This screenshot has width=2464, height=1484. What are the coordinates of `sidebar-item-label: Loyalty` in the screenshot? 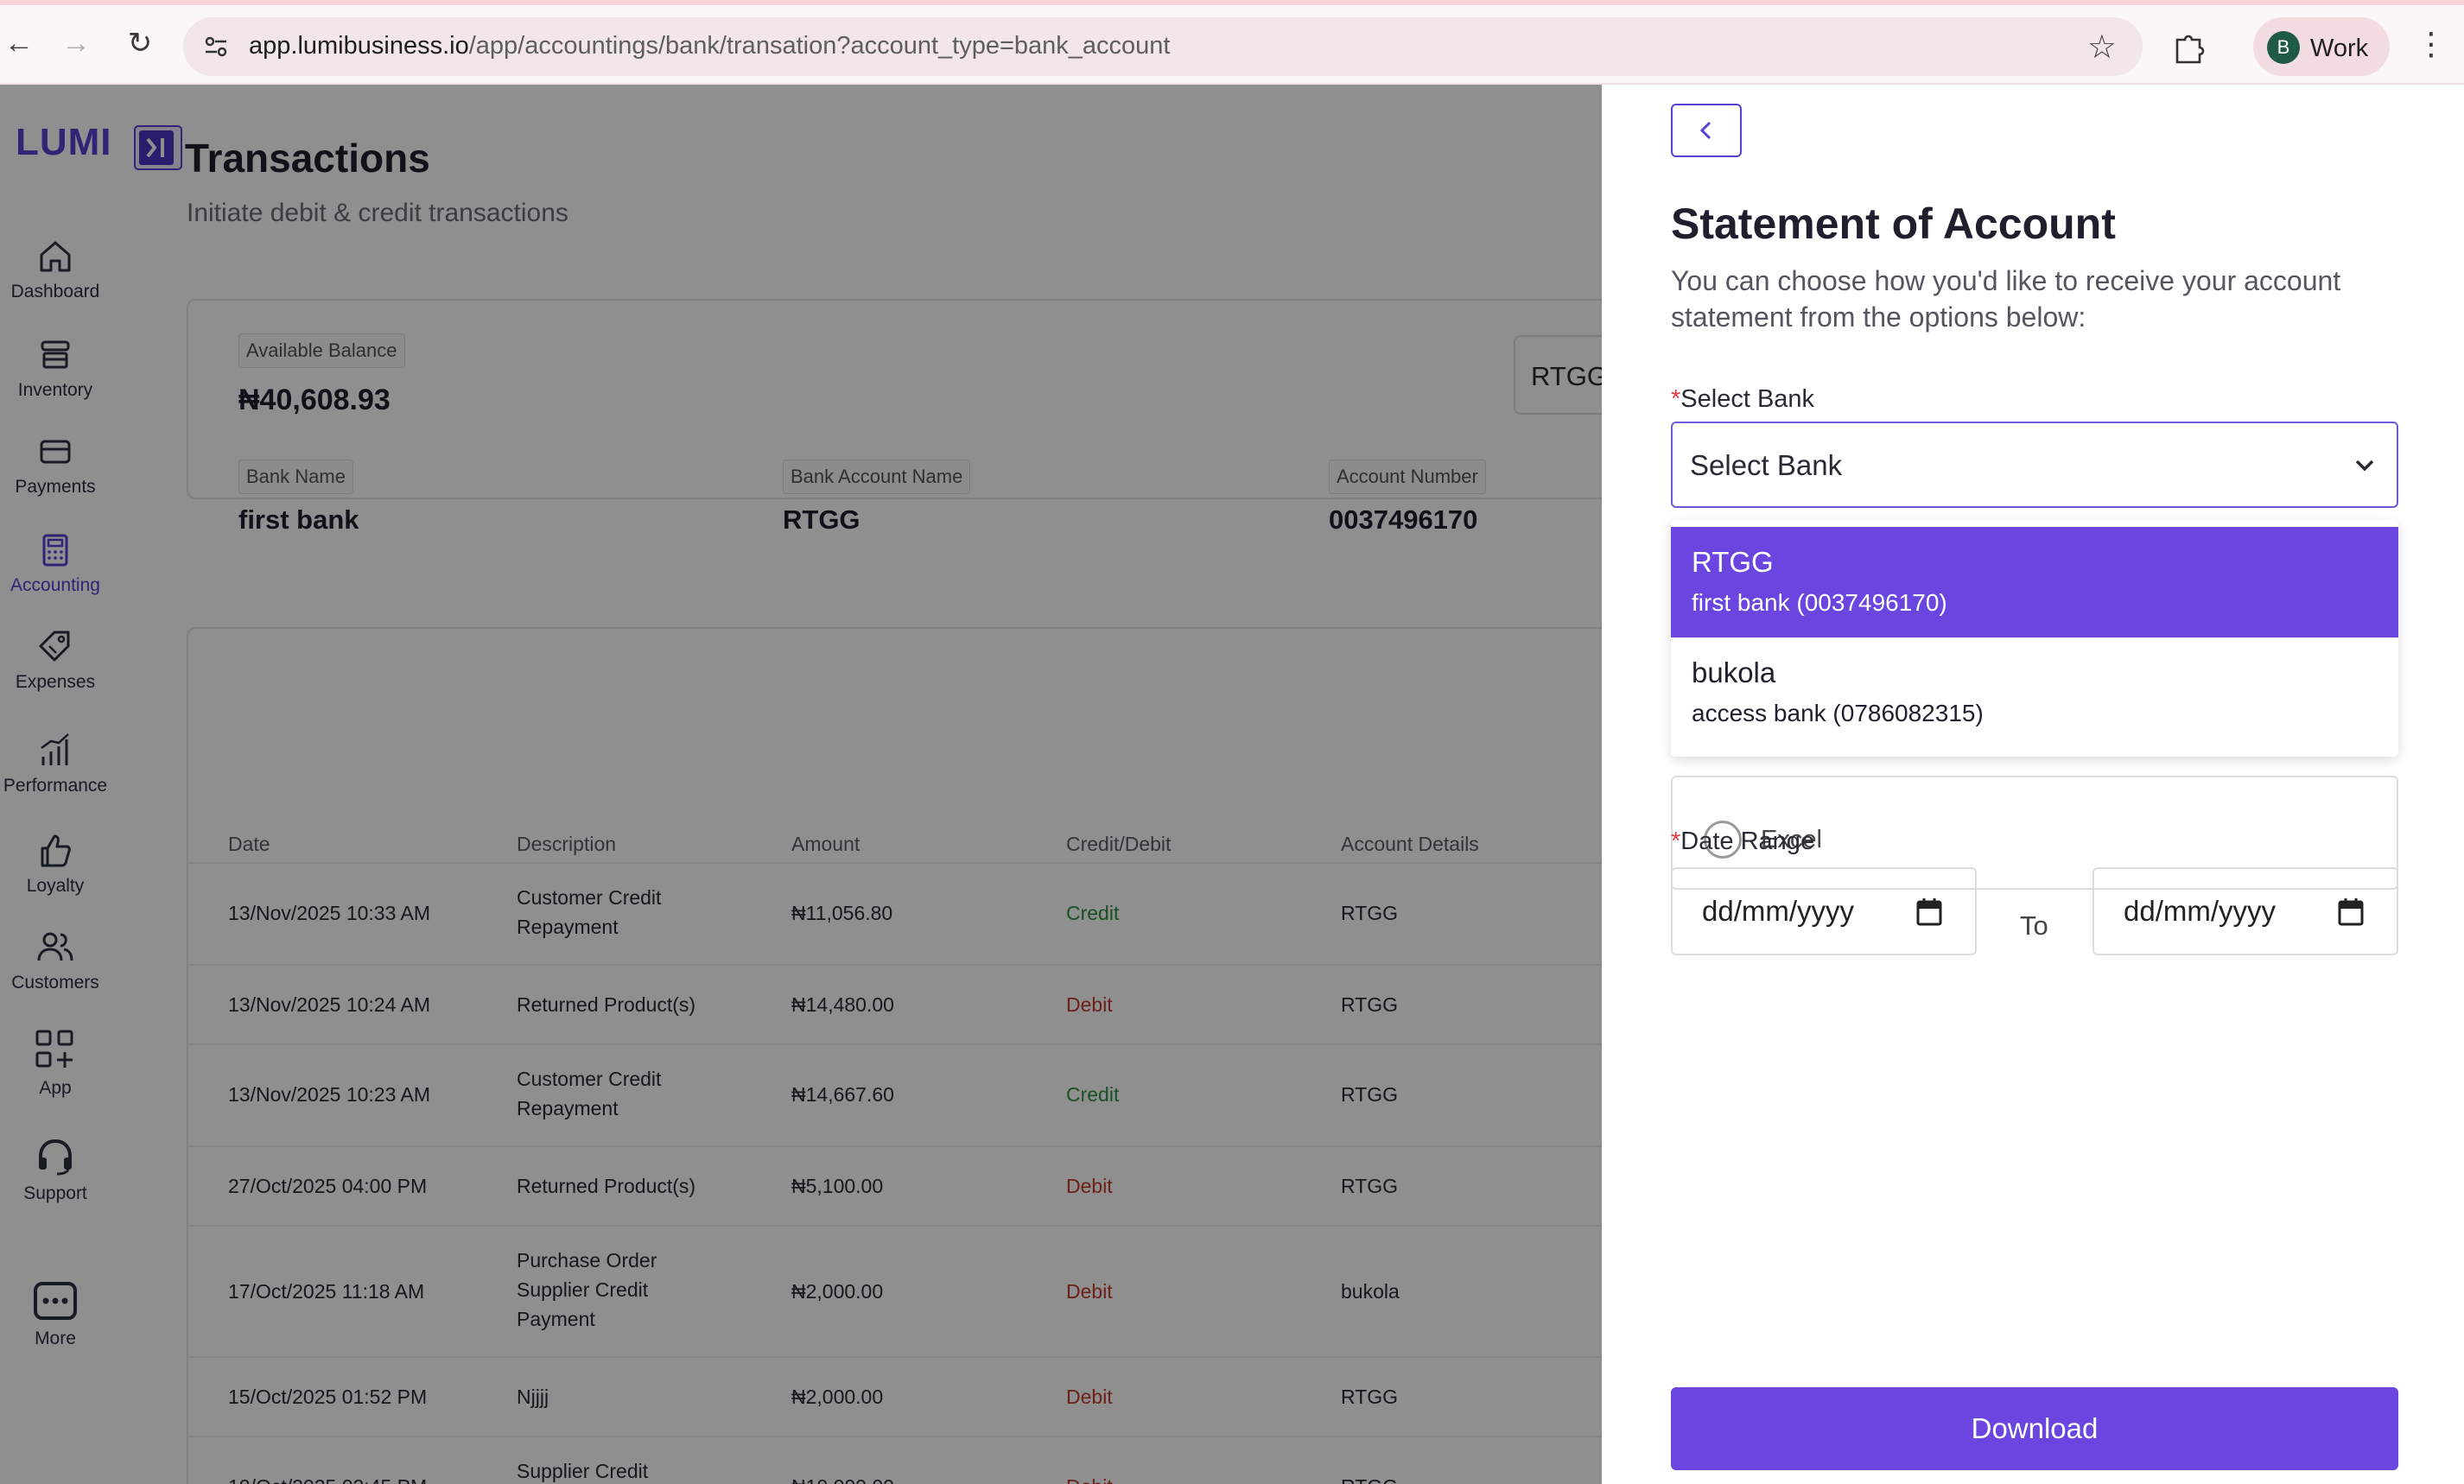 It's located at (56, 886).